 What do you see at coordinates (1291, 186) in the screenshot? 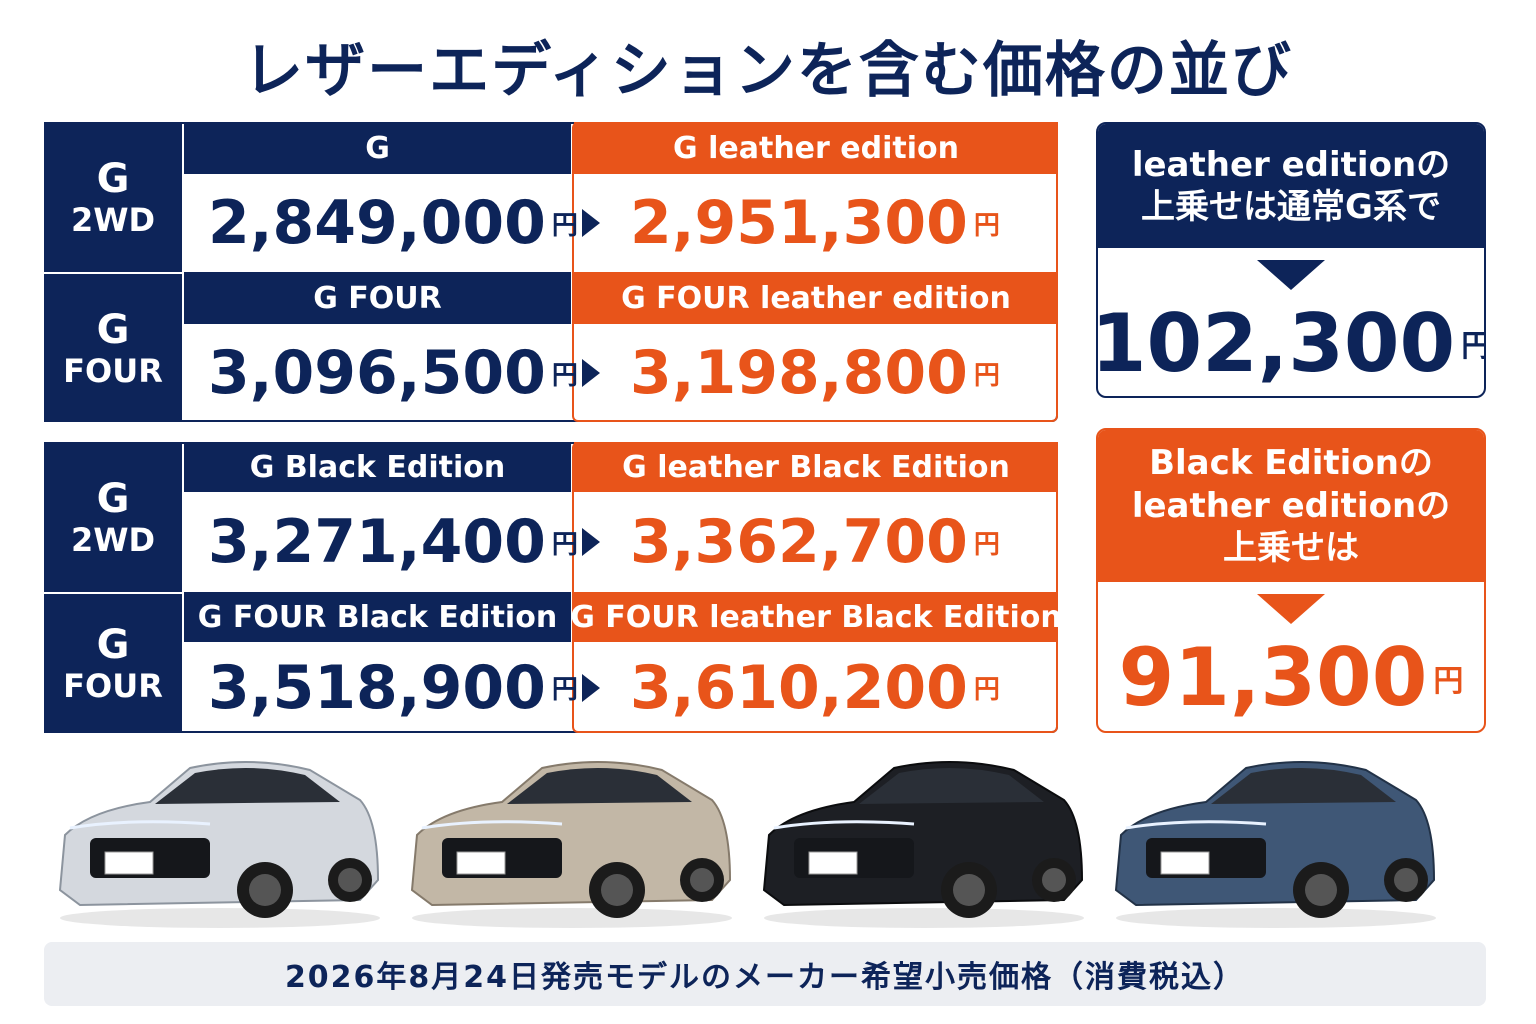
I see `side-box-heading: leather editionの 上乗せは通常G系で` at bounding box center [1291, 186].